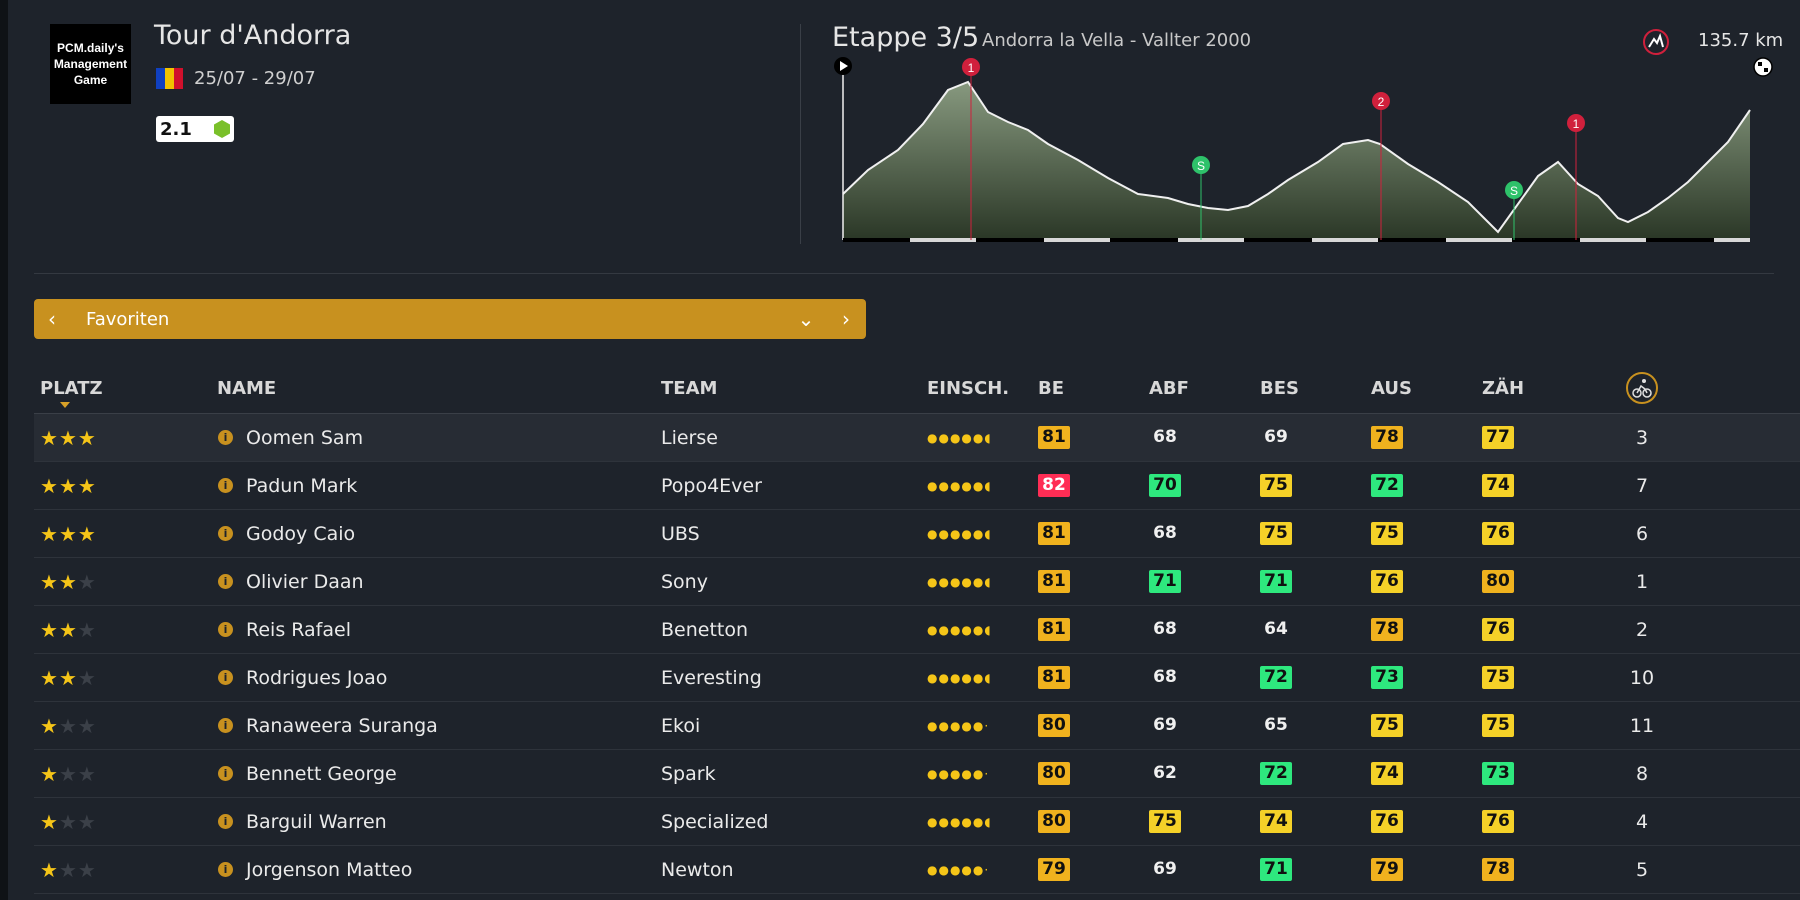 This screenshot has width=1800, height=900. I want to click on stat-bes: 69, so click(1276, 437).